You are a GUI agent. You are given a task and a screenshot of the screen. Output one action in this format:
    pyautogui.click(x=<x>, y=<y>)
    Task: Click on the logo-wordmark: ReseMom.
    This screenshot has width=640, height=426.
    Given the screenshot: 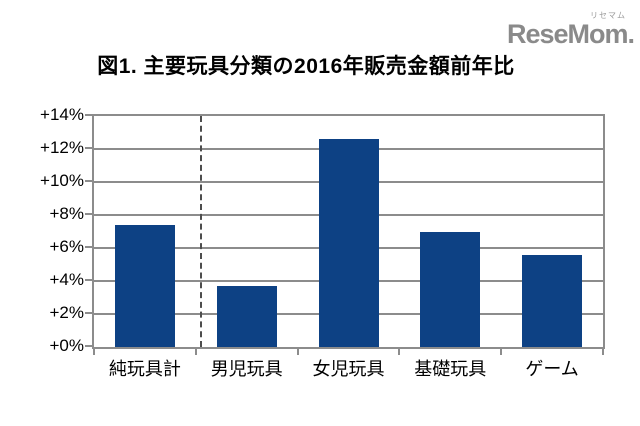 What is the action you would take?
    pyautogui.click(x=570, y=34)
    